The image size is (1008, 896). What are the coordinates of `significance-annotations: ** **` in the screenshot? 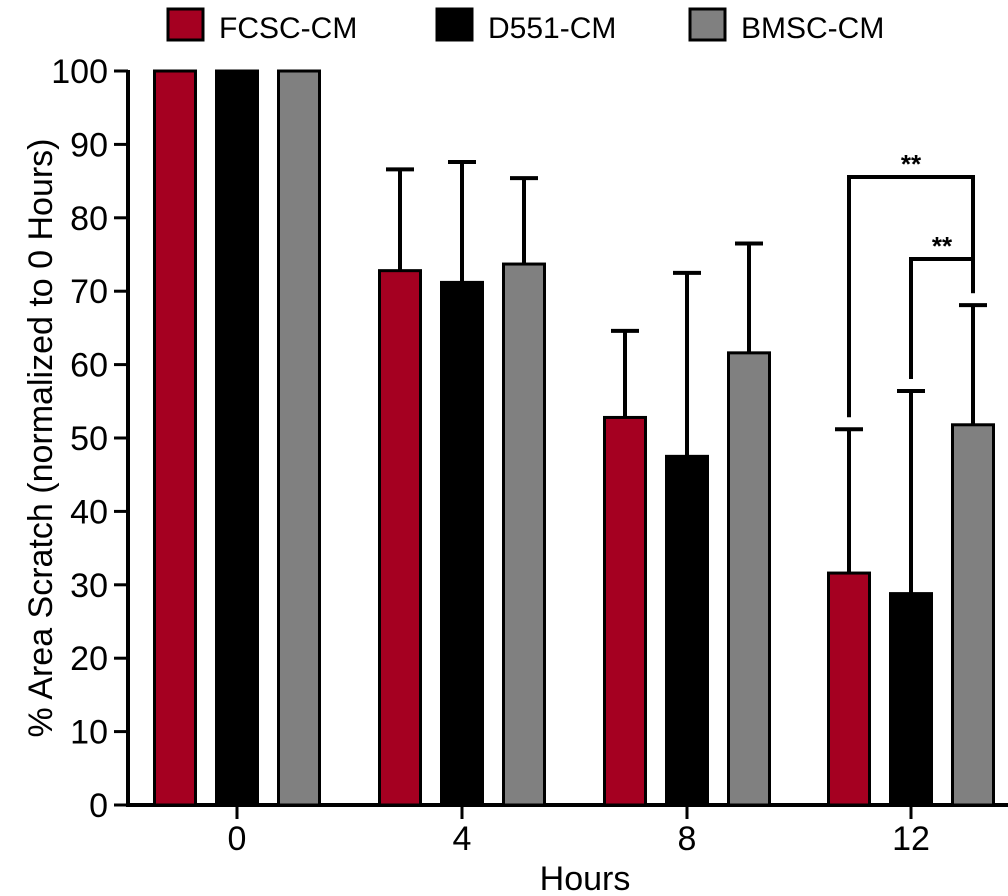 It's located at (911, 283).